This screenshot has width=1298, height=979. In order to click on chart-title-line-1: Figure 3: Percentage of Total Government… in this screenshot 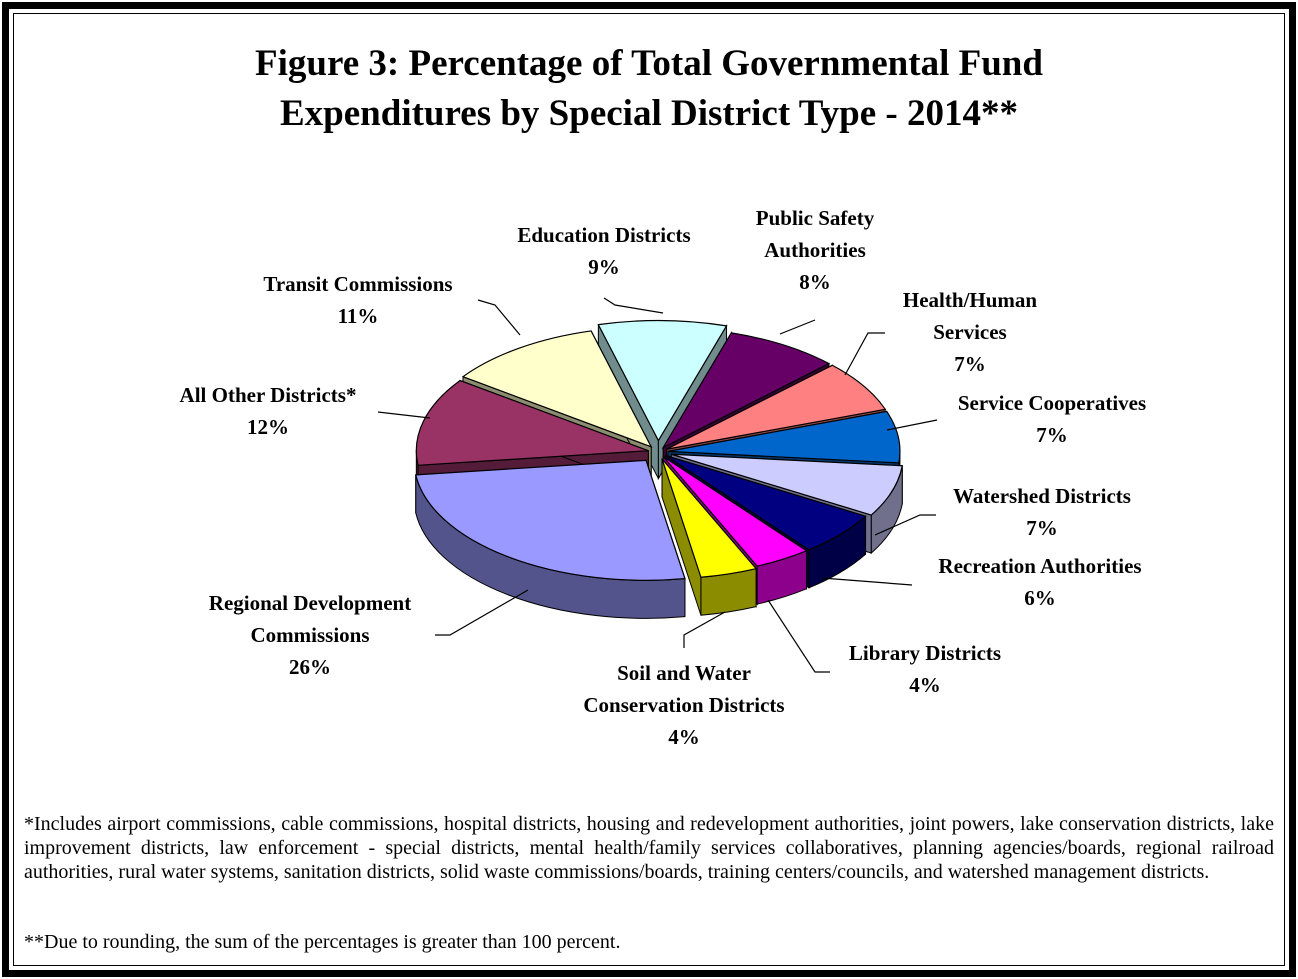, I will do `click(649, 63)`.